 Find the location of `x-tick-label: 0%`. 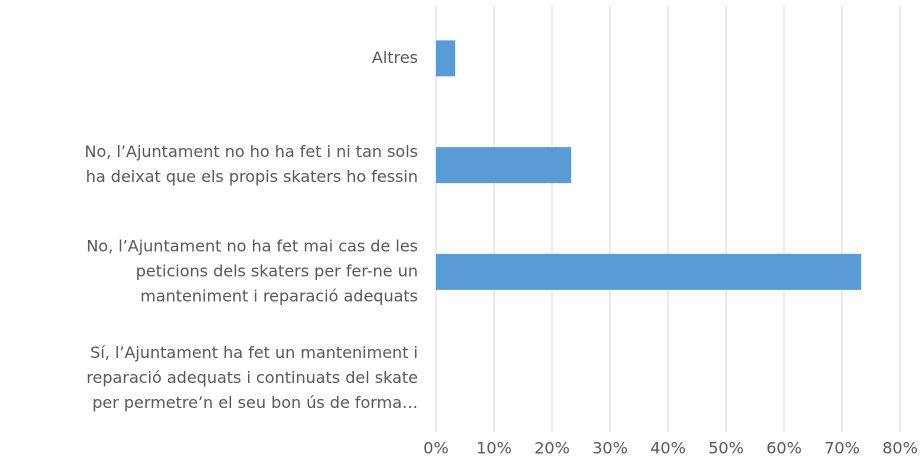

x-tick-label: 0% is located at coordinates (435, 448).